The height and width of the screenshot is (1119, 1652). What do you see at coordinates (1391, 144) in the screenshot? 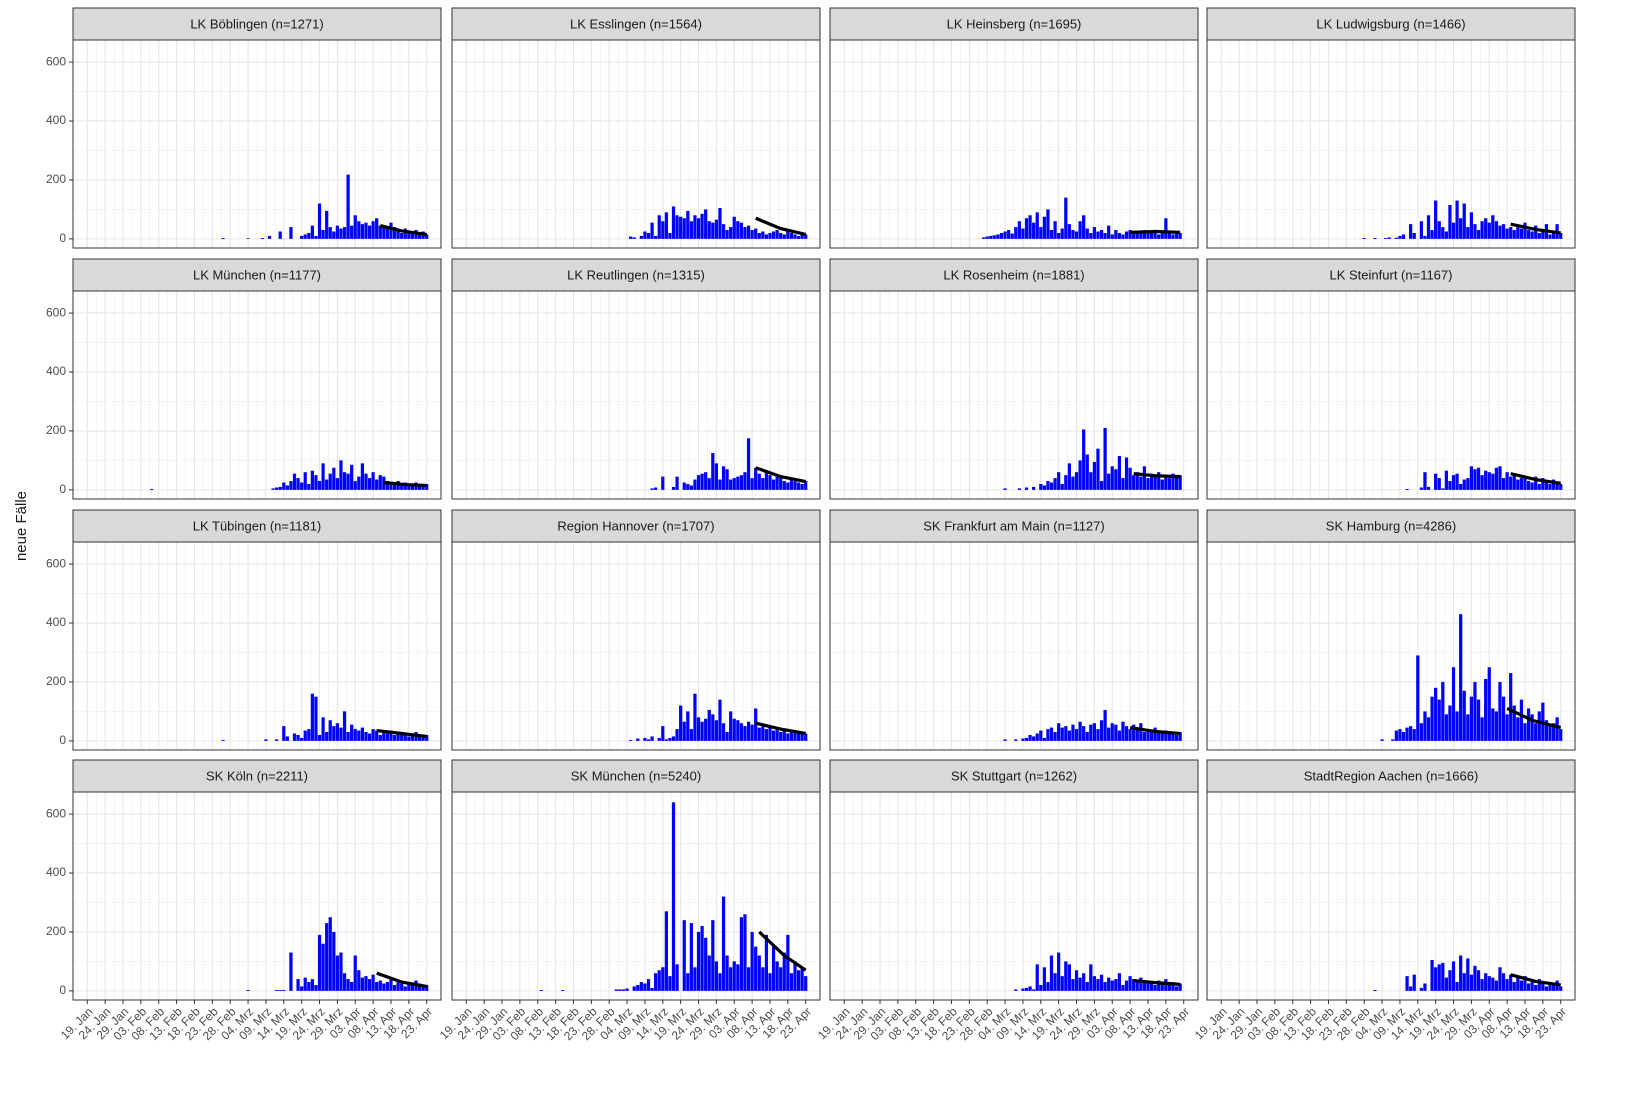
I see `panel-border` at bounding box center [1391, 144].